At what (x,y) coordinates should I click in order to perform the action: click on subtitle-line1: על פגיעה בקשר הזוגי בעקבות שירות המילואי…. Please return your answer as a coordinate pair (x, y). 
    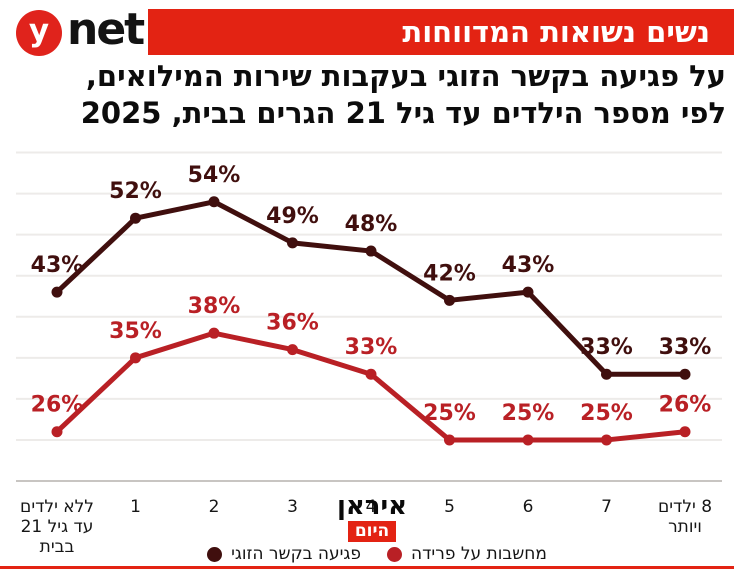
    Looking at the image, I should click on (405, 76).